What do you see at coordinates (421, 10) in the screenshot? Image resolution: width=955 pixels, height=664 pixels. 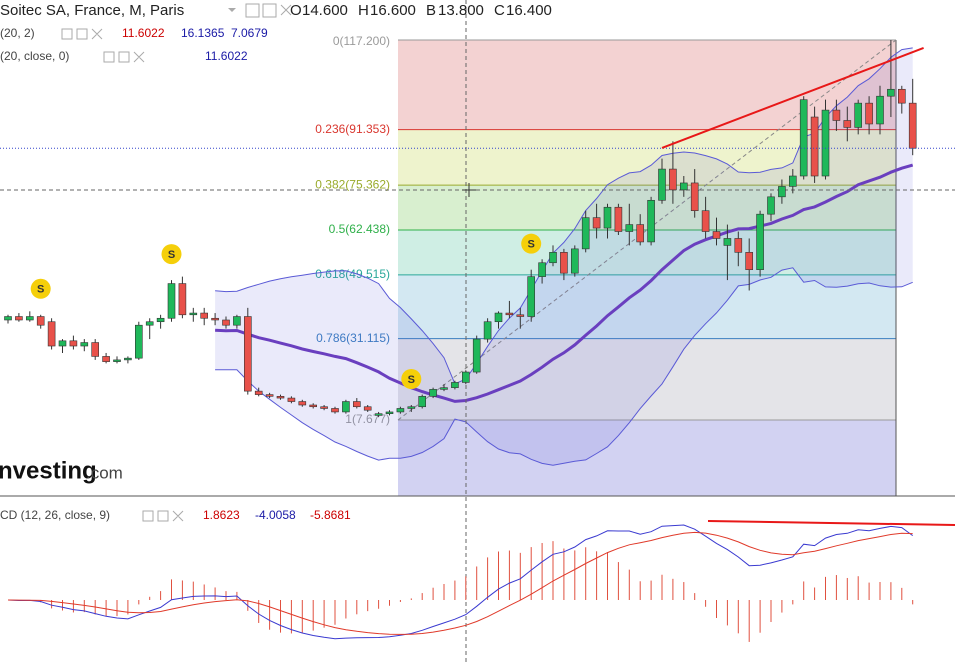 I see `ohlc: O 14.600 H 16.600 B 13.800 C 16.400` at bounding box center [421, 10].